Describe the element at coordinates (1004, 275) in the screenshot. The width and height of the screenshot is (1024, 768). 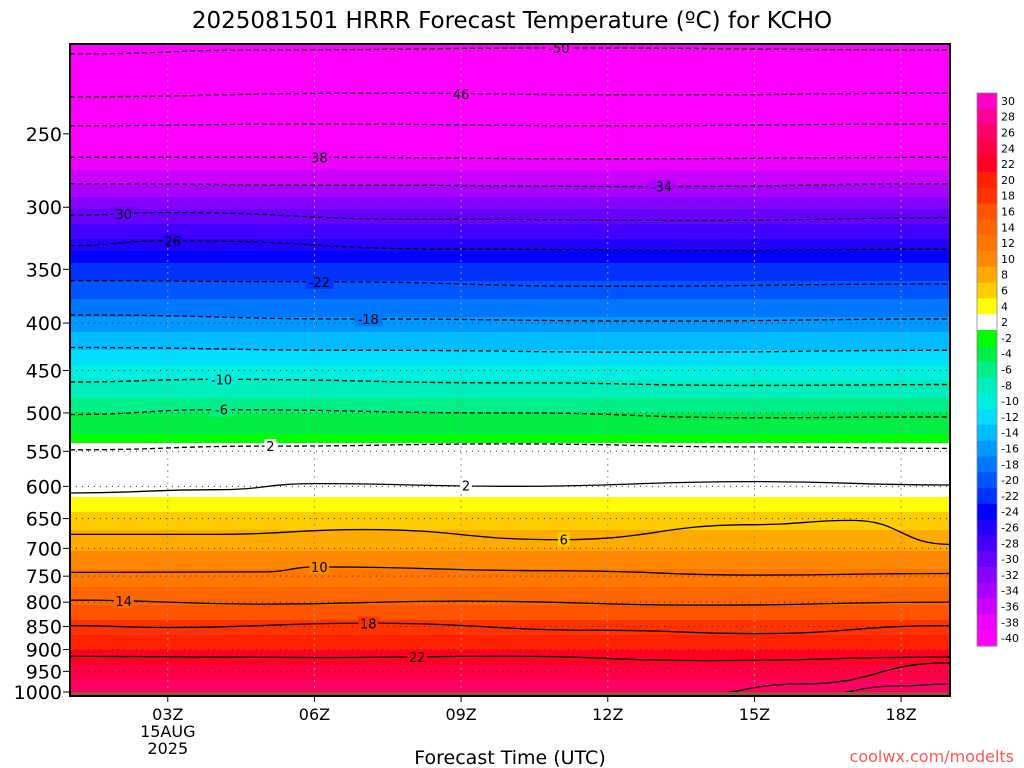
I see `colorbar-label: 8` at that location.